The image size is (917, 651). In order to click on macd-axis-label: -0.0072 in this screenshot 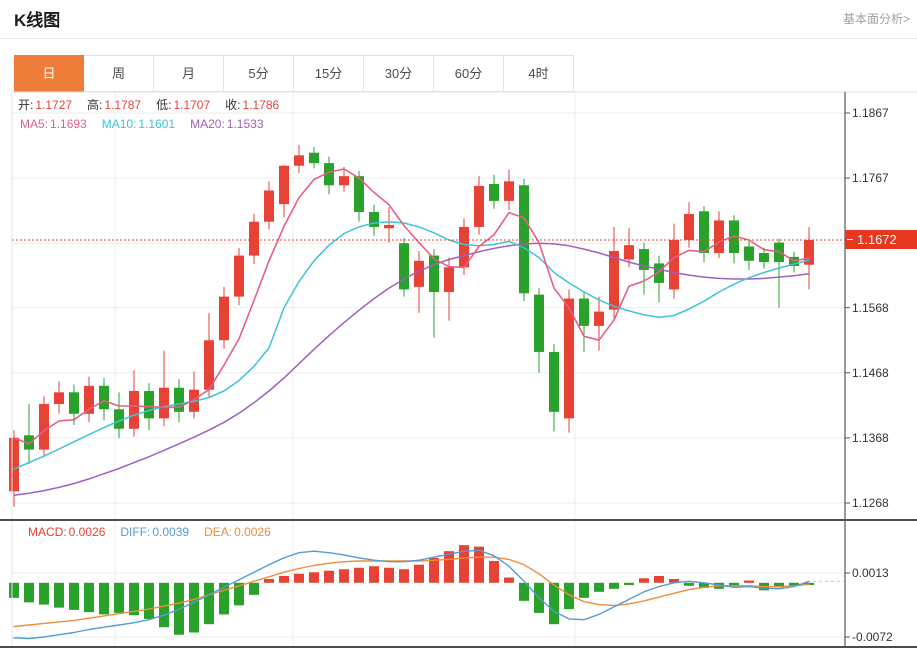, I will do `click(872, 637)`.